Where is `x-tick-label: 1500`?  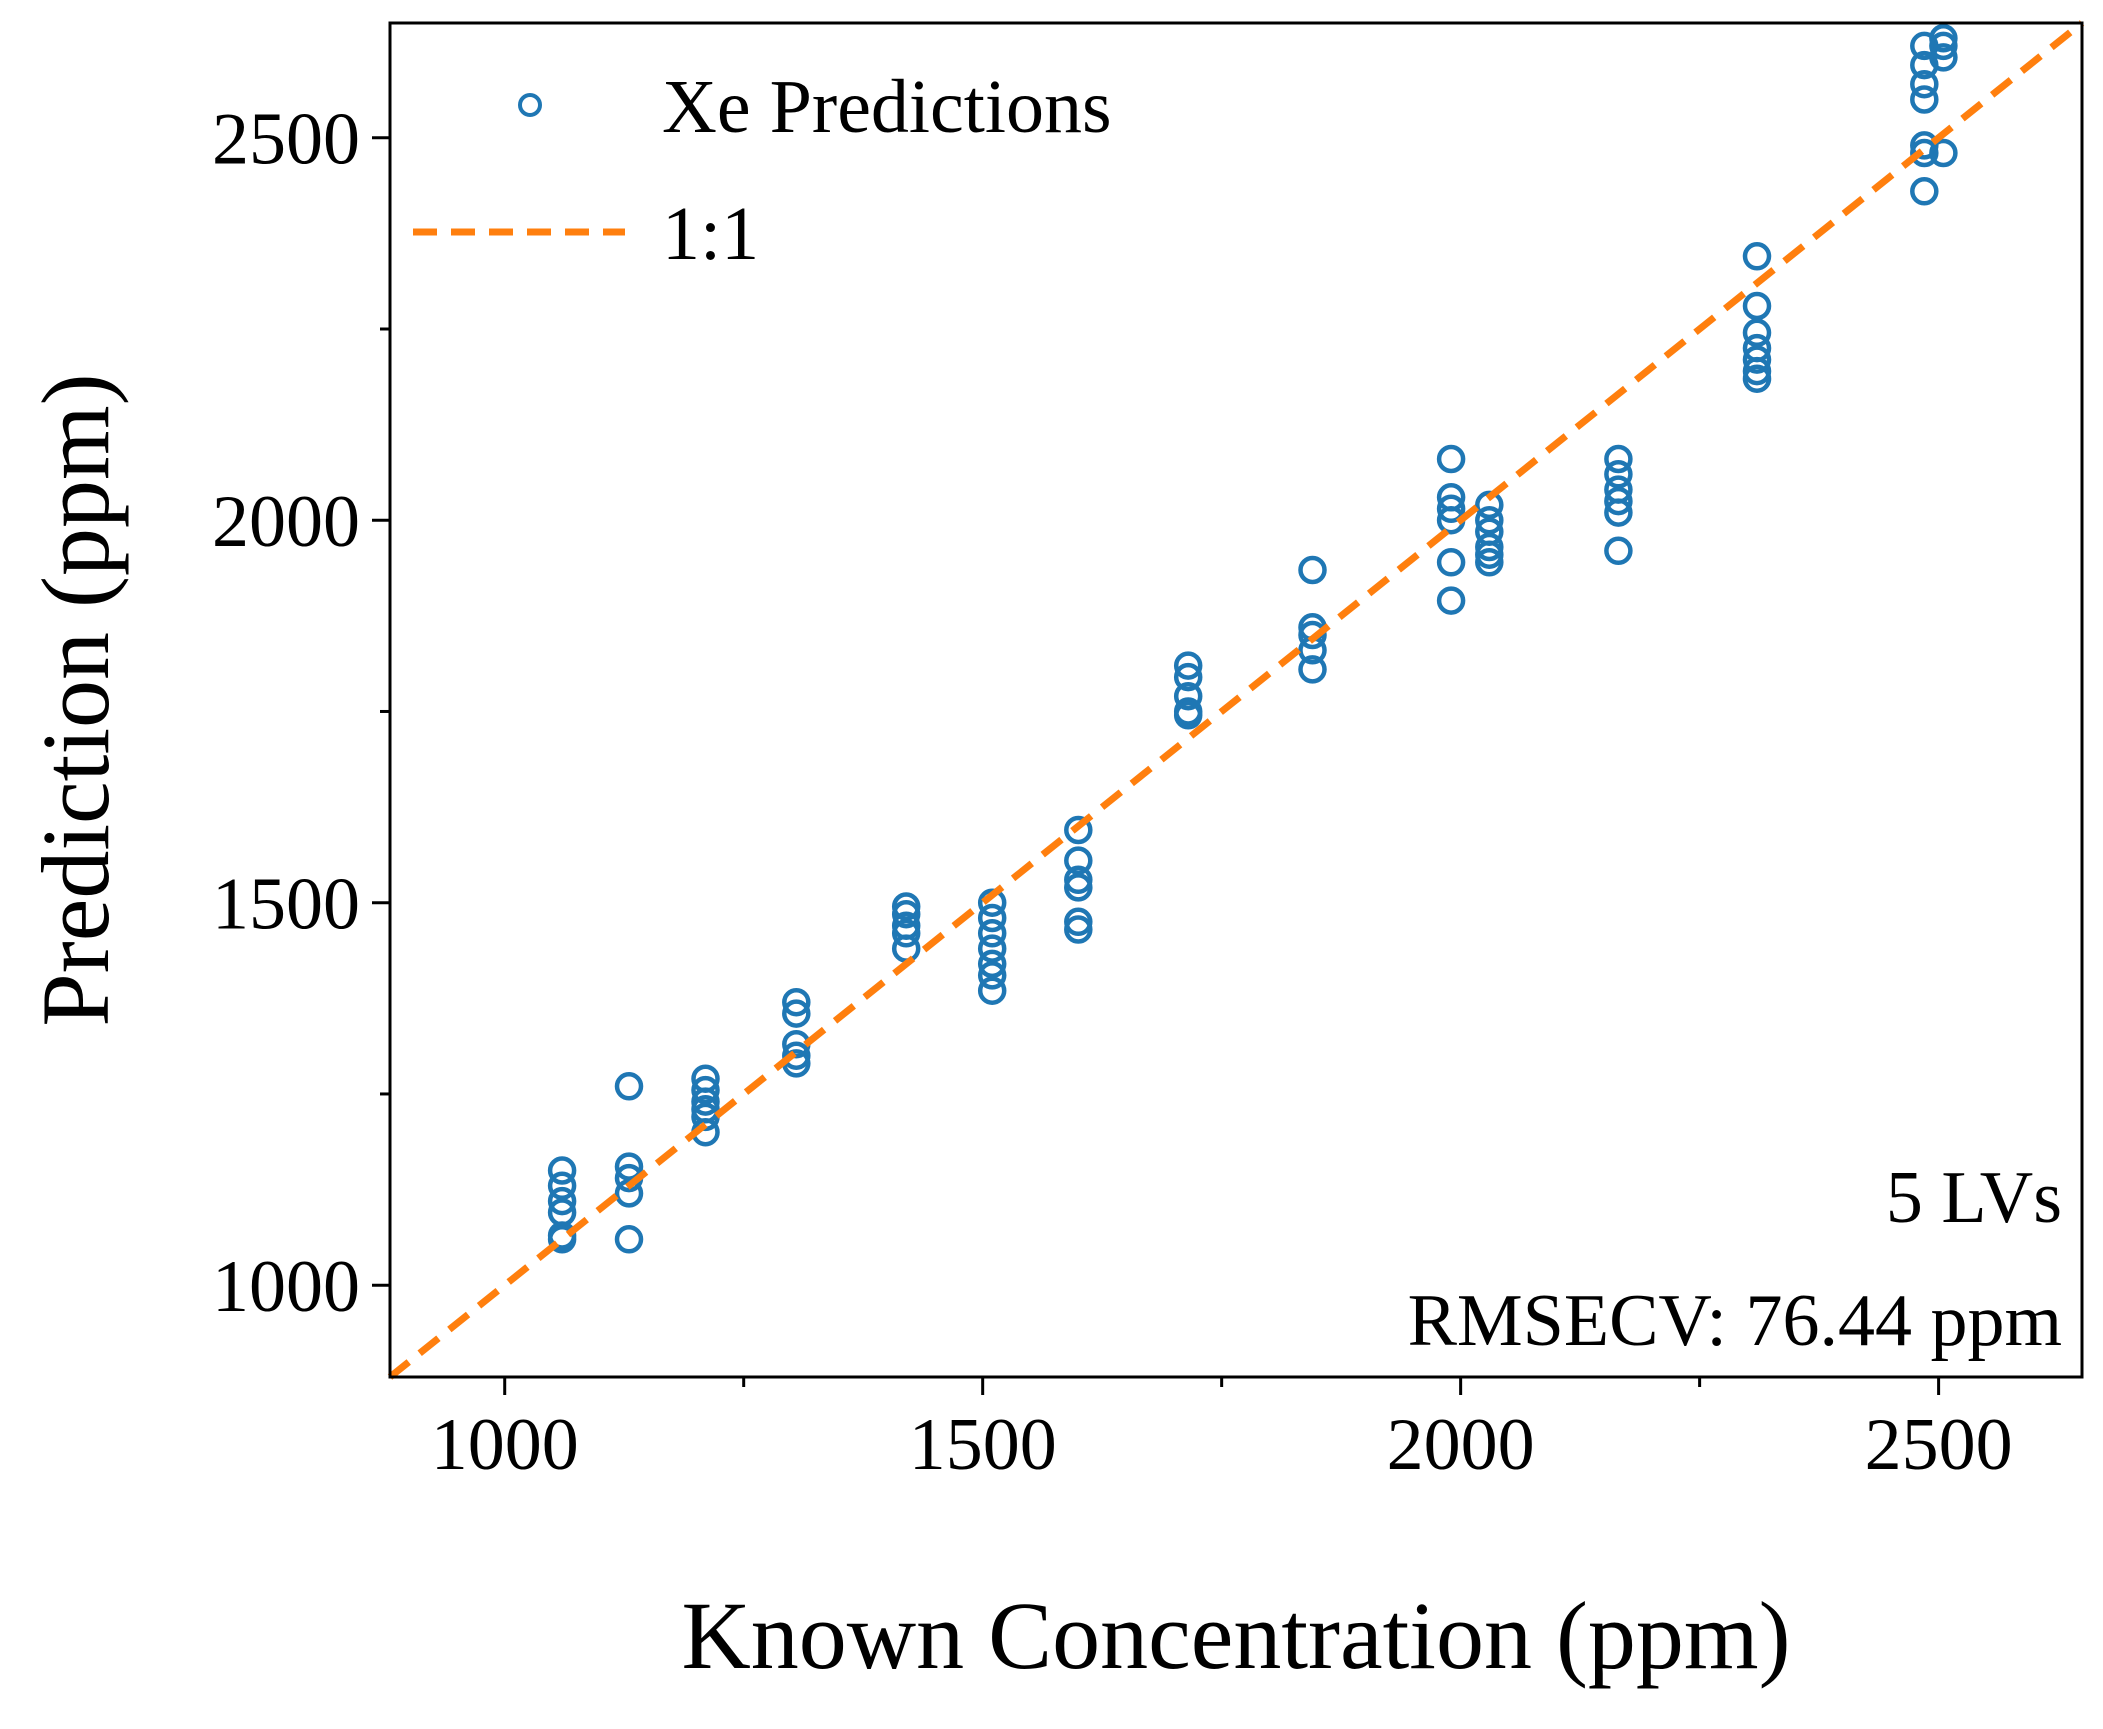 x-tick-label: 1500 is located at coordinates (983, 1445).